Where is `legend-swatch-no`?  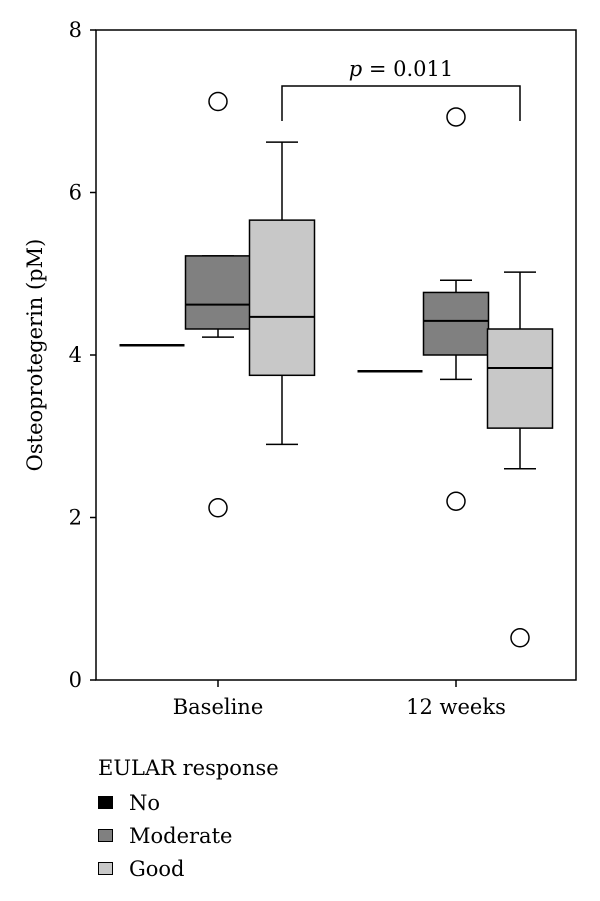 legend-swatch-no is located at coordinates (105, 802).